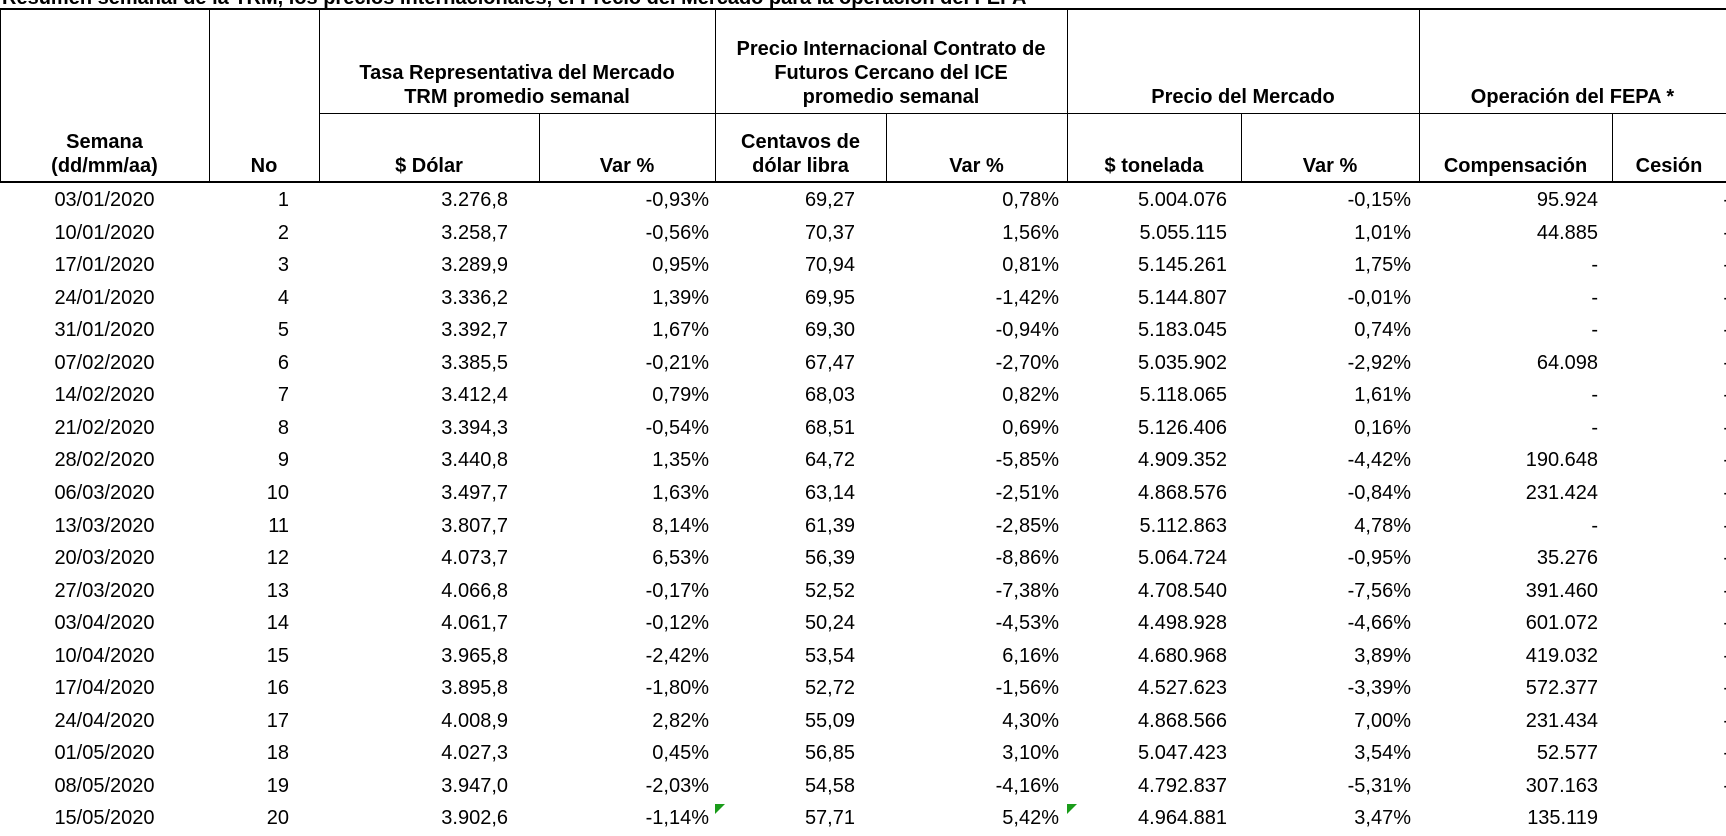 Image resolution: width=1726 pixels, height=836 pixels. I want to click on table-cell: 20/03/2020, so click(104, 558).